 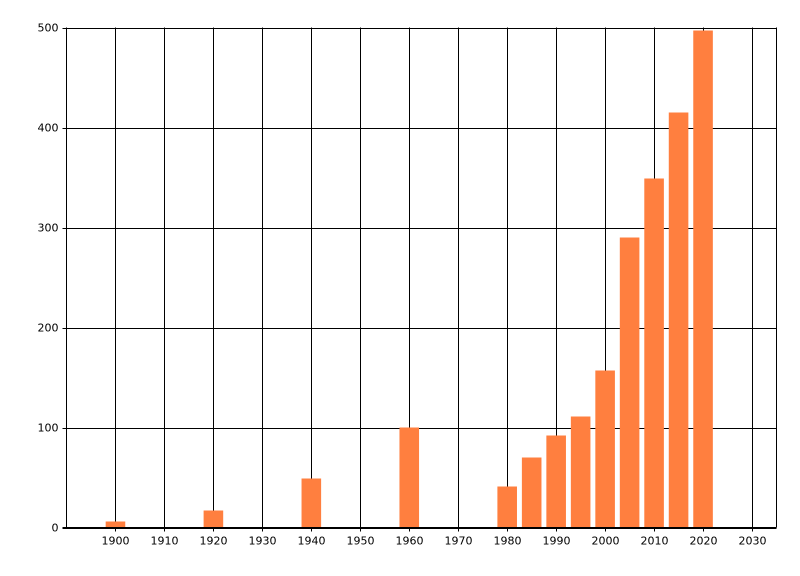 What do you see at coordinates (48, 228) in the screenshot?
I see `y-tick-label: 300` at bounding box center [48, 228].